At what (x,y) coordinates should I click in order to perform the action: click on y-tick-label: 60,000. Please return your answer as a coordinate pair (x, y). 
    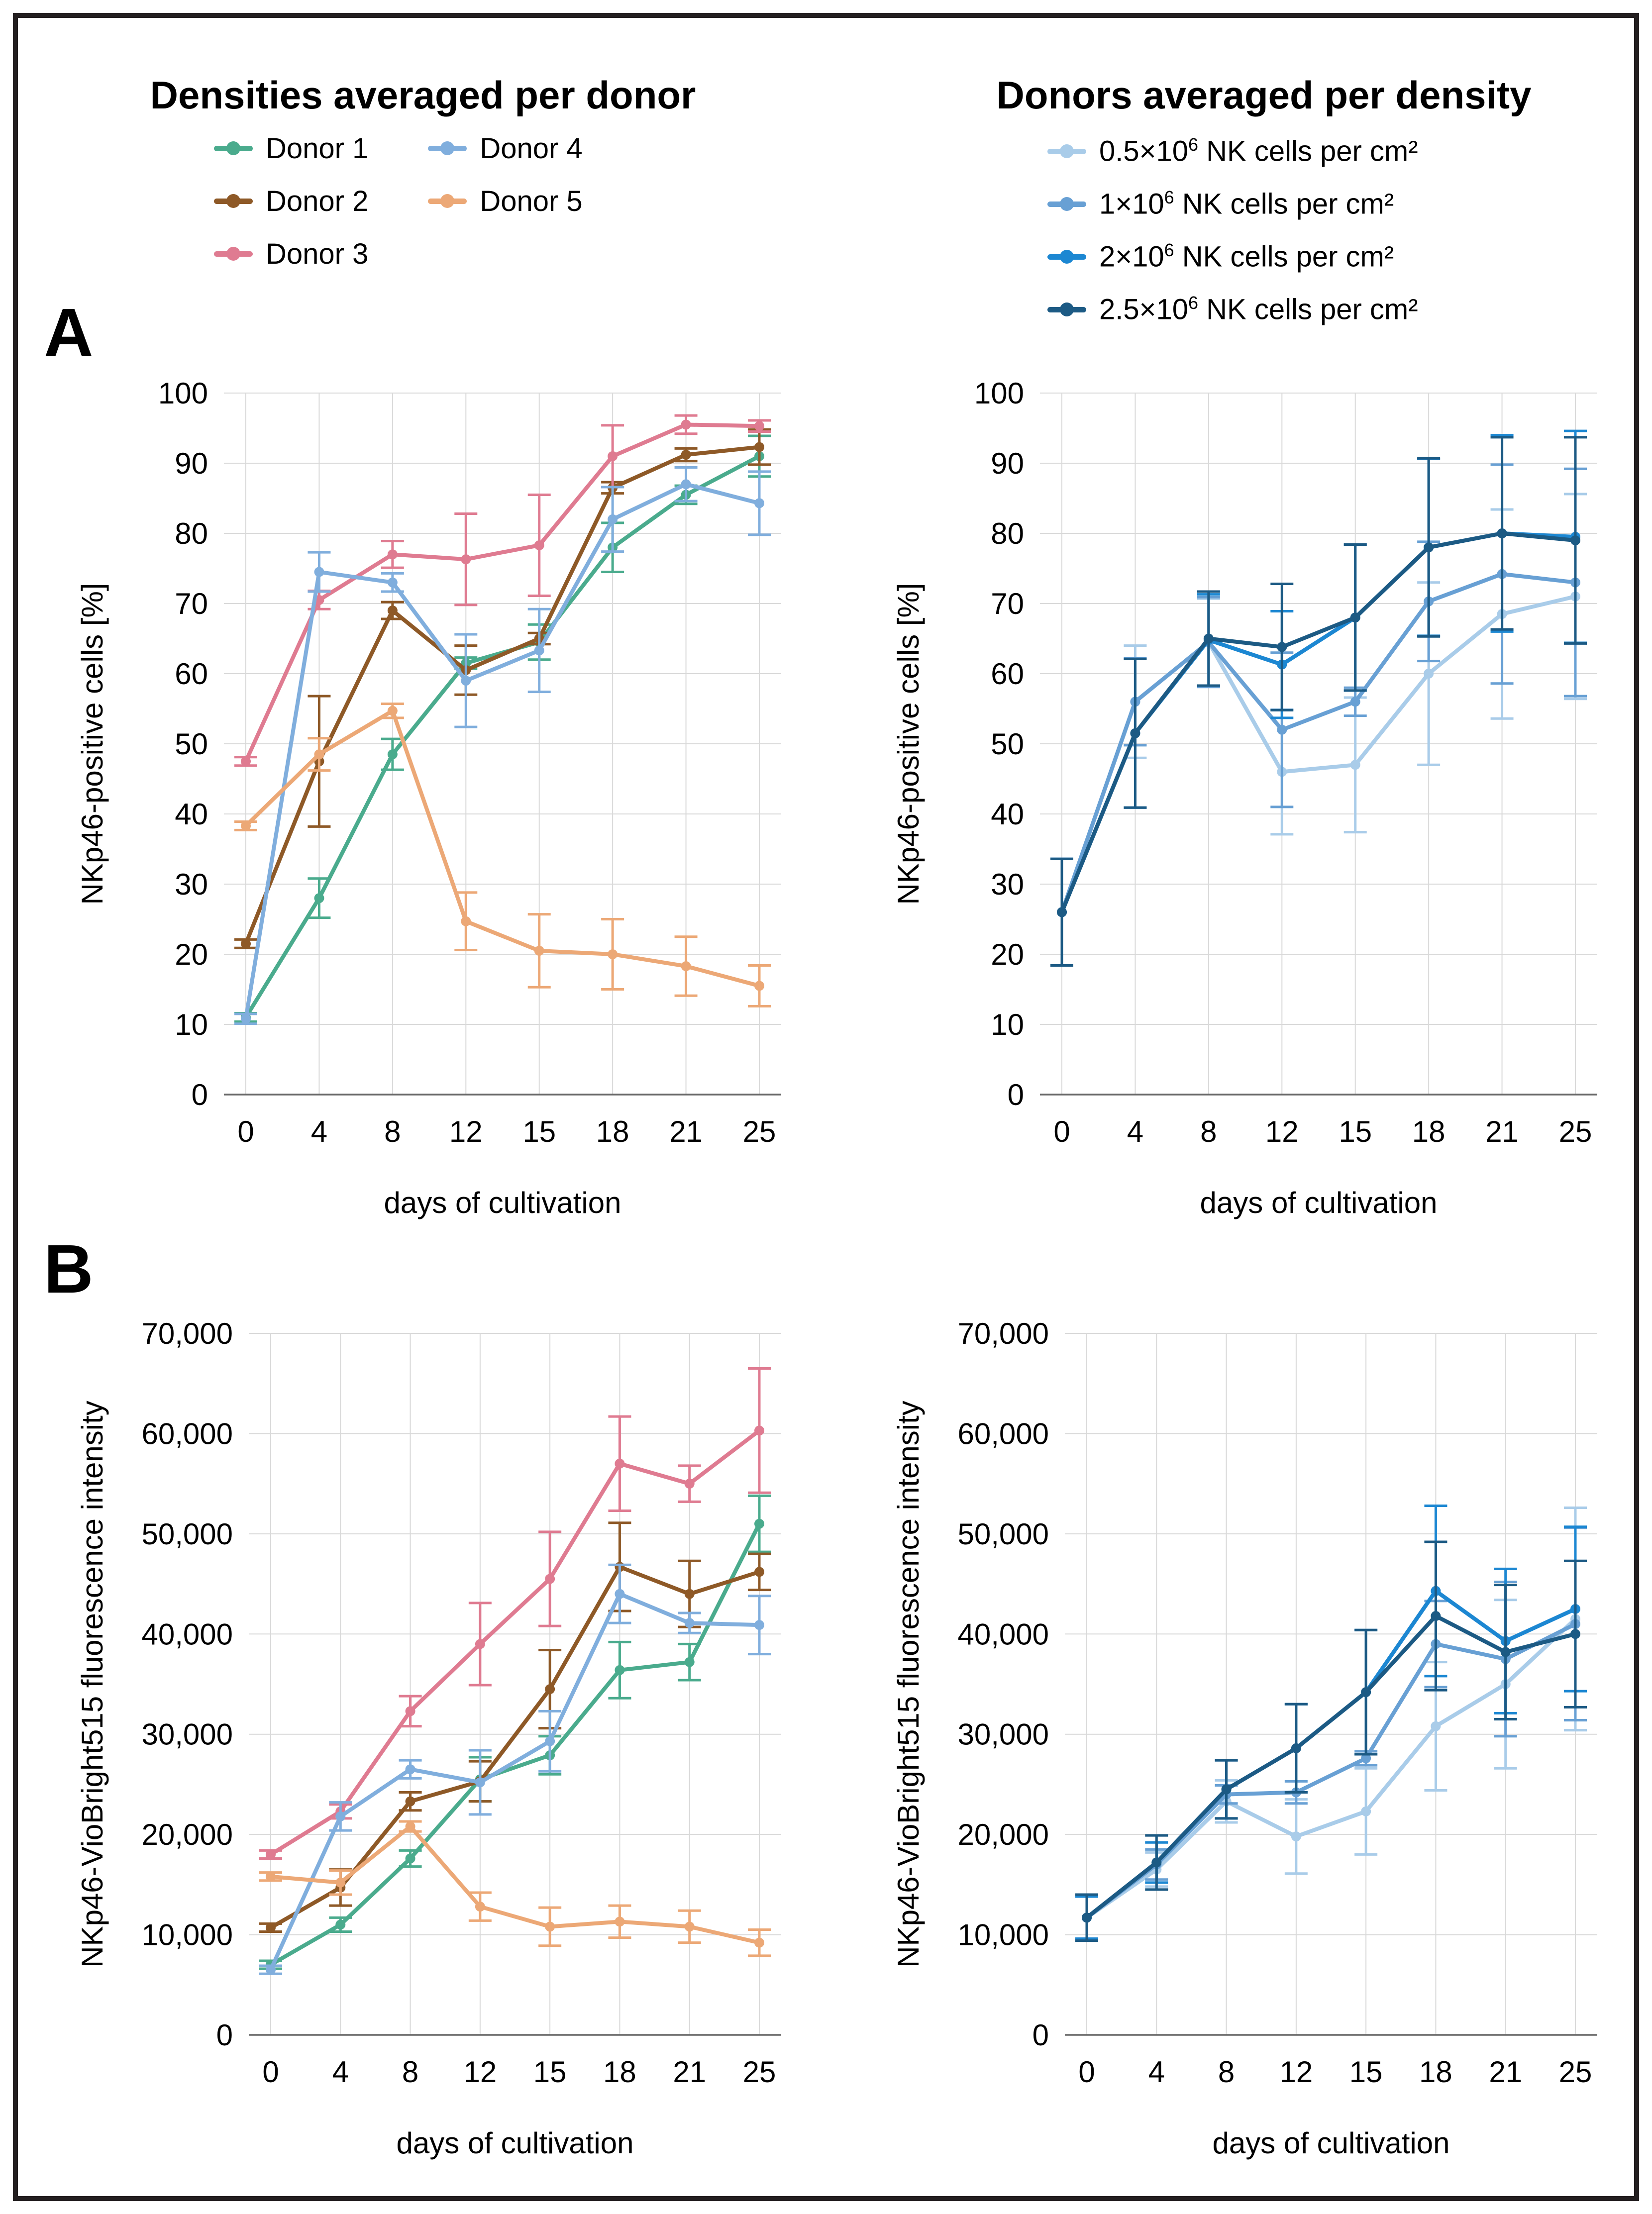
    Looking at the image, I should click on (1003, 1433).